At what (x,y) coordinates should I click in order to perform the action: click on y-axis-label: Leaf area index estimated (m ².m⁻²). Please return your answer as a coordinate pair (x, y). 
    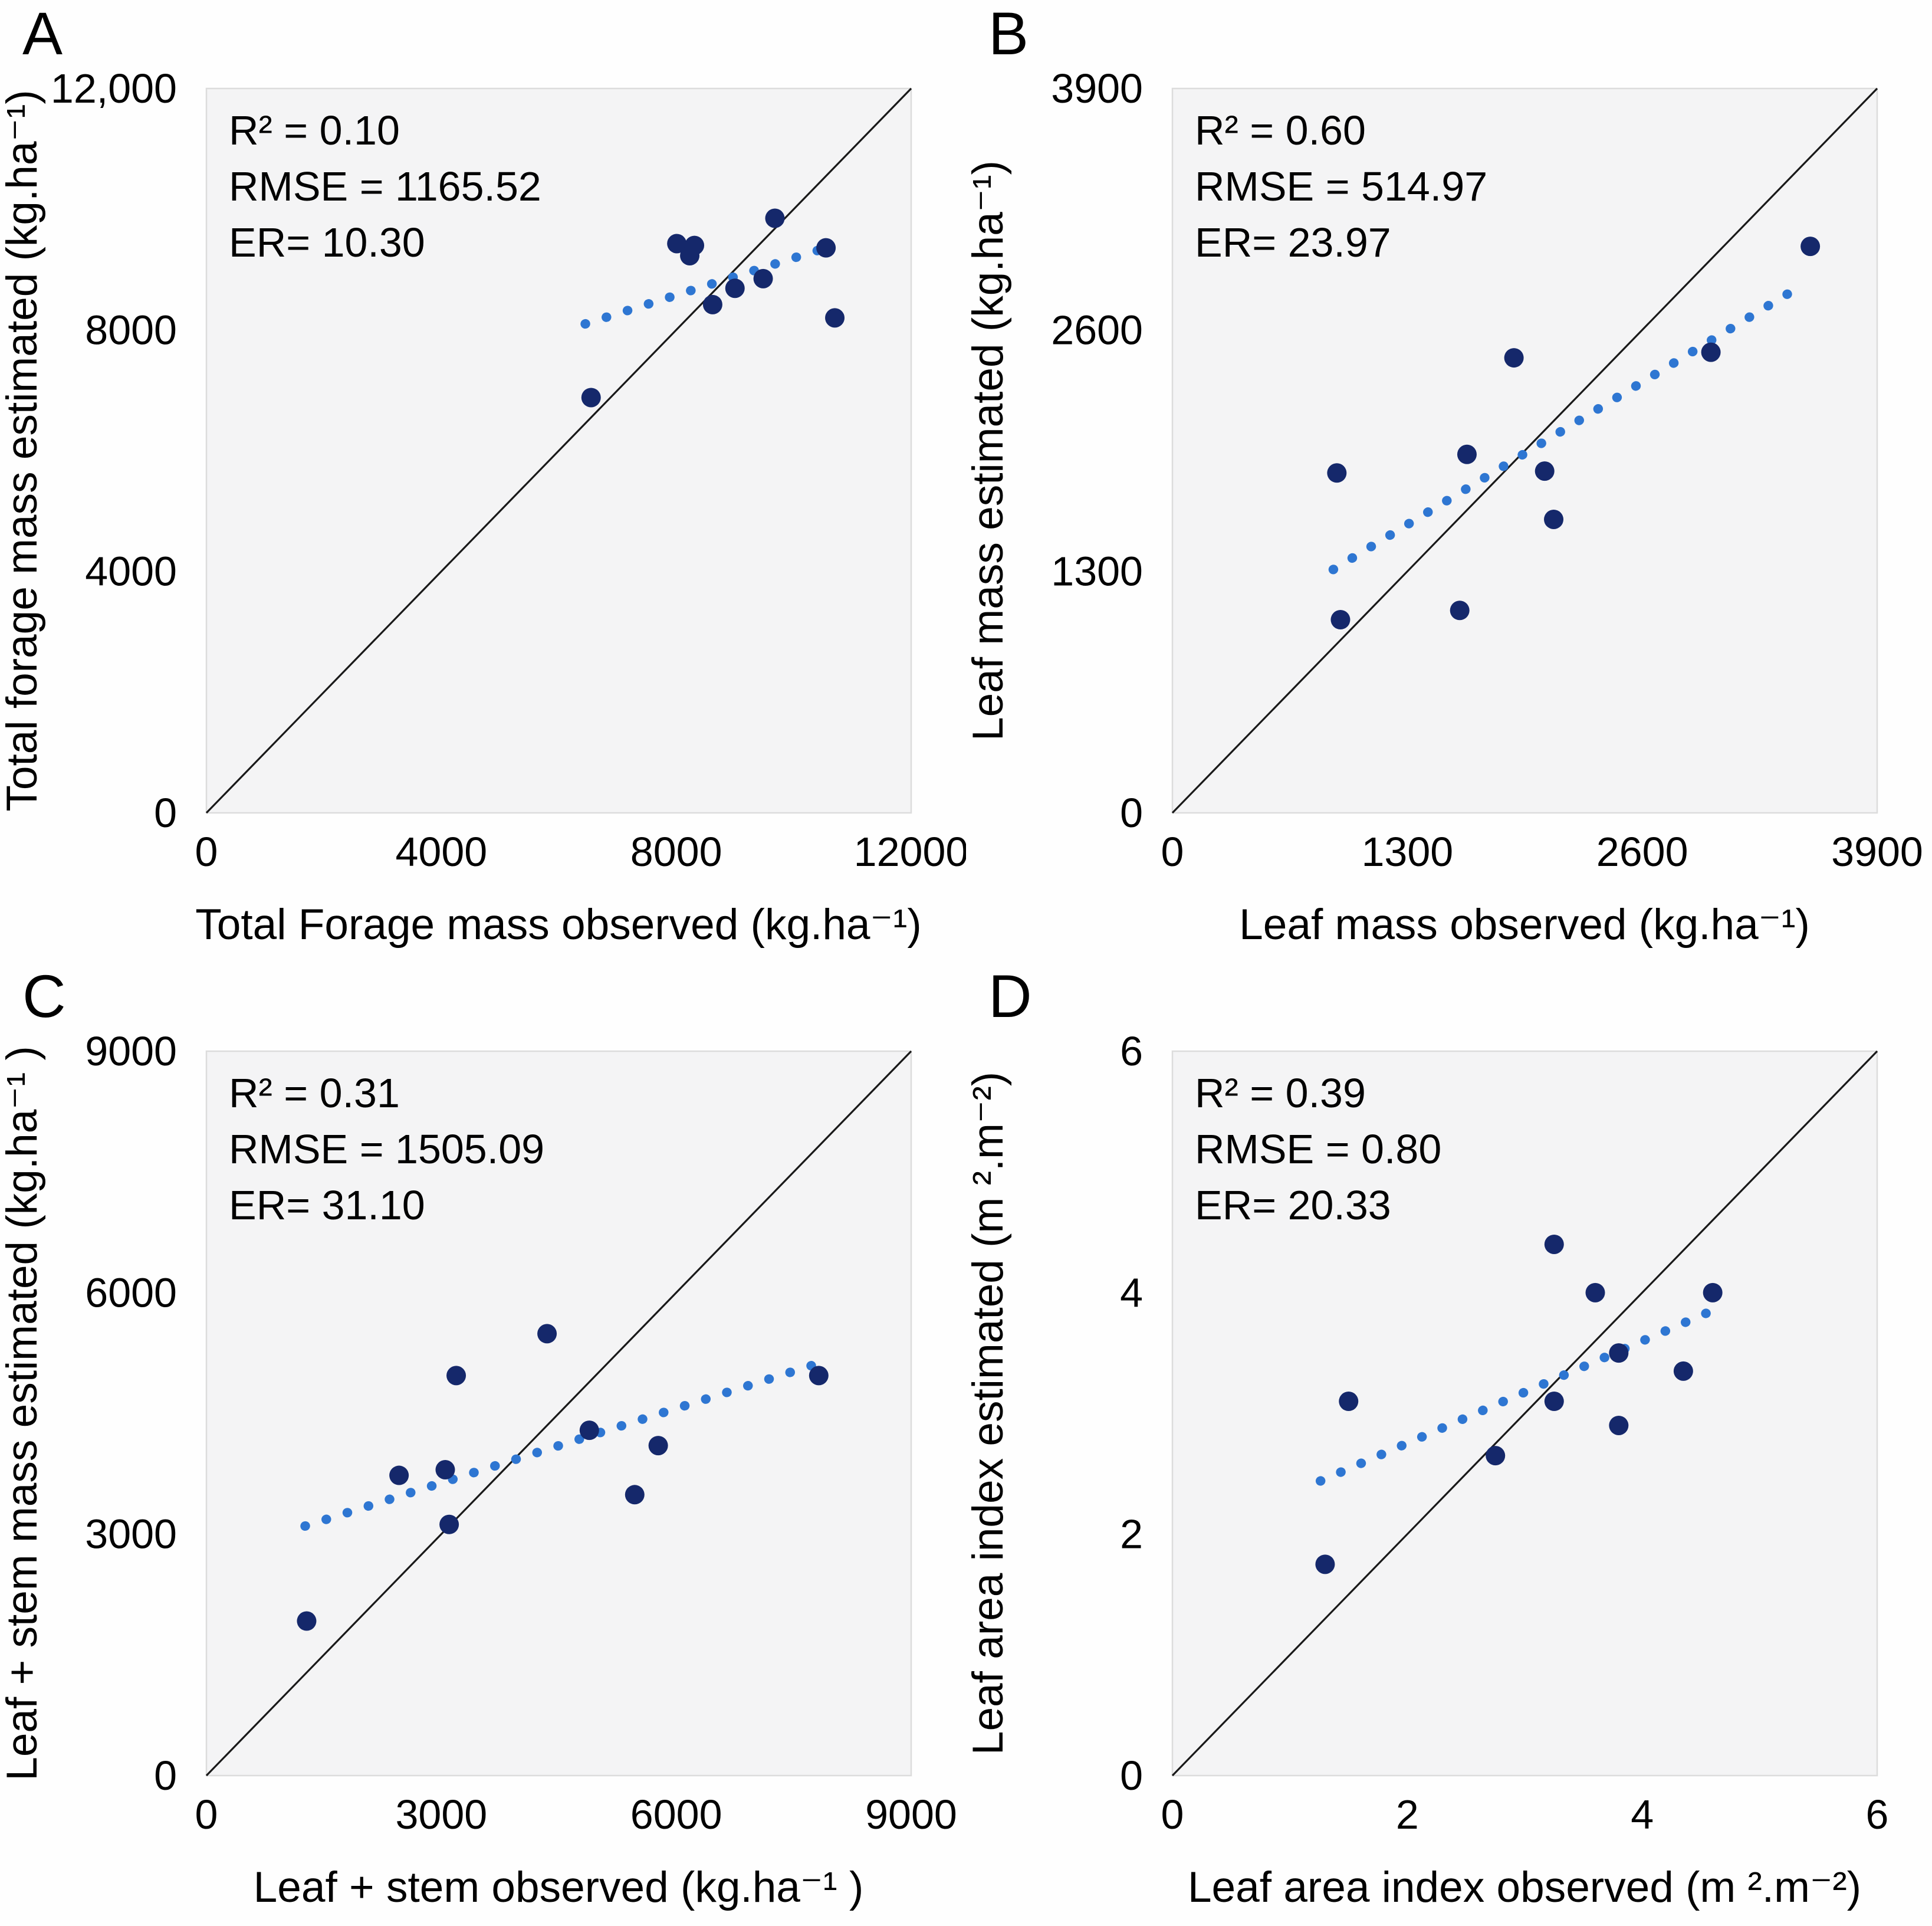
    Looking at the image, I should click on (989, 1413).